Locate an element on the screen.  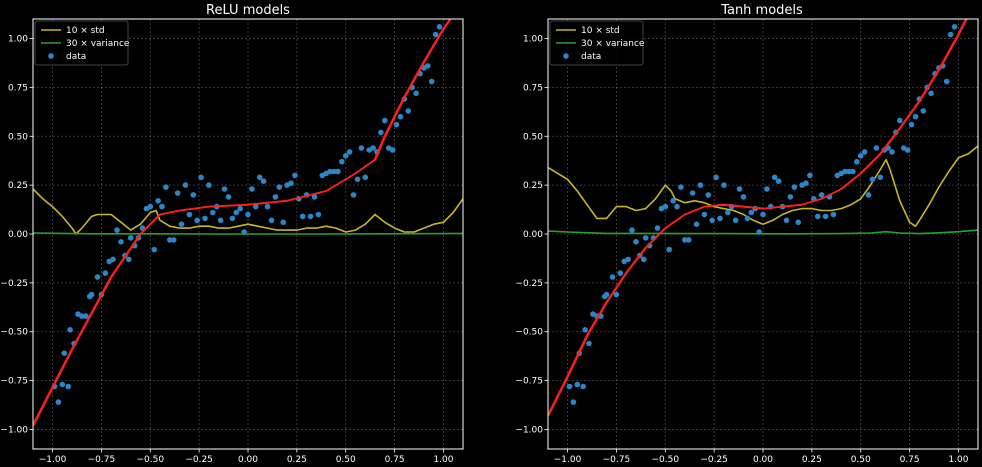
tanh-legend-data-label: data is located at coordinates (591, 57).